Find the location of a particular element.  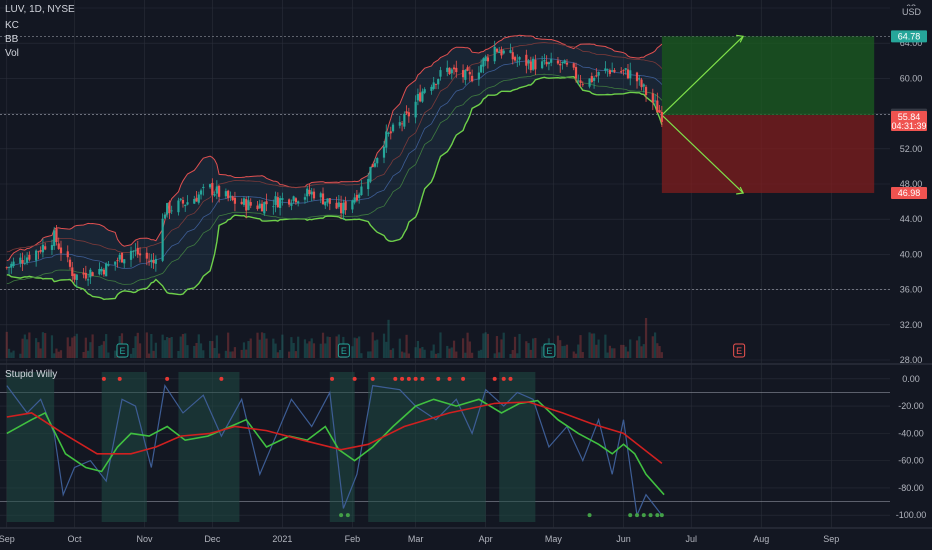

currency-label: USD is located at coordinates (911, 12).